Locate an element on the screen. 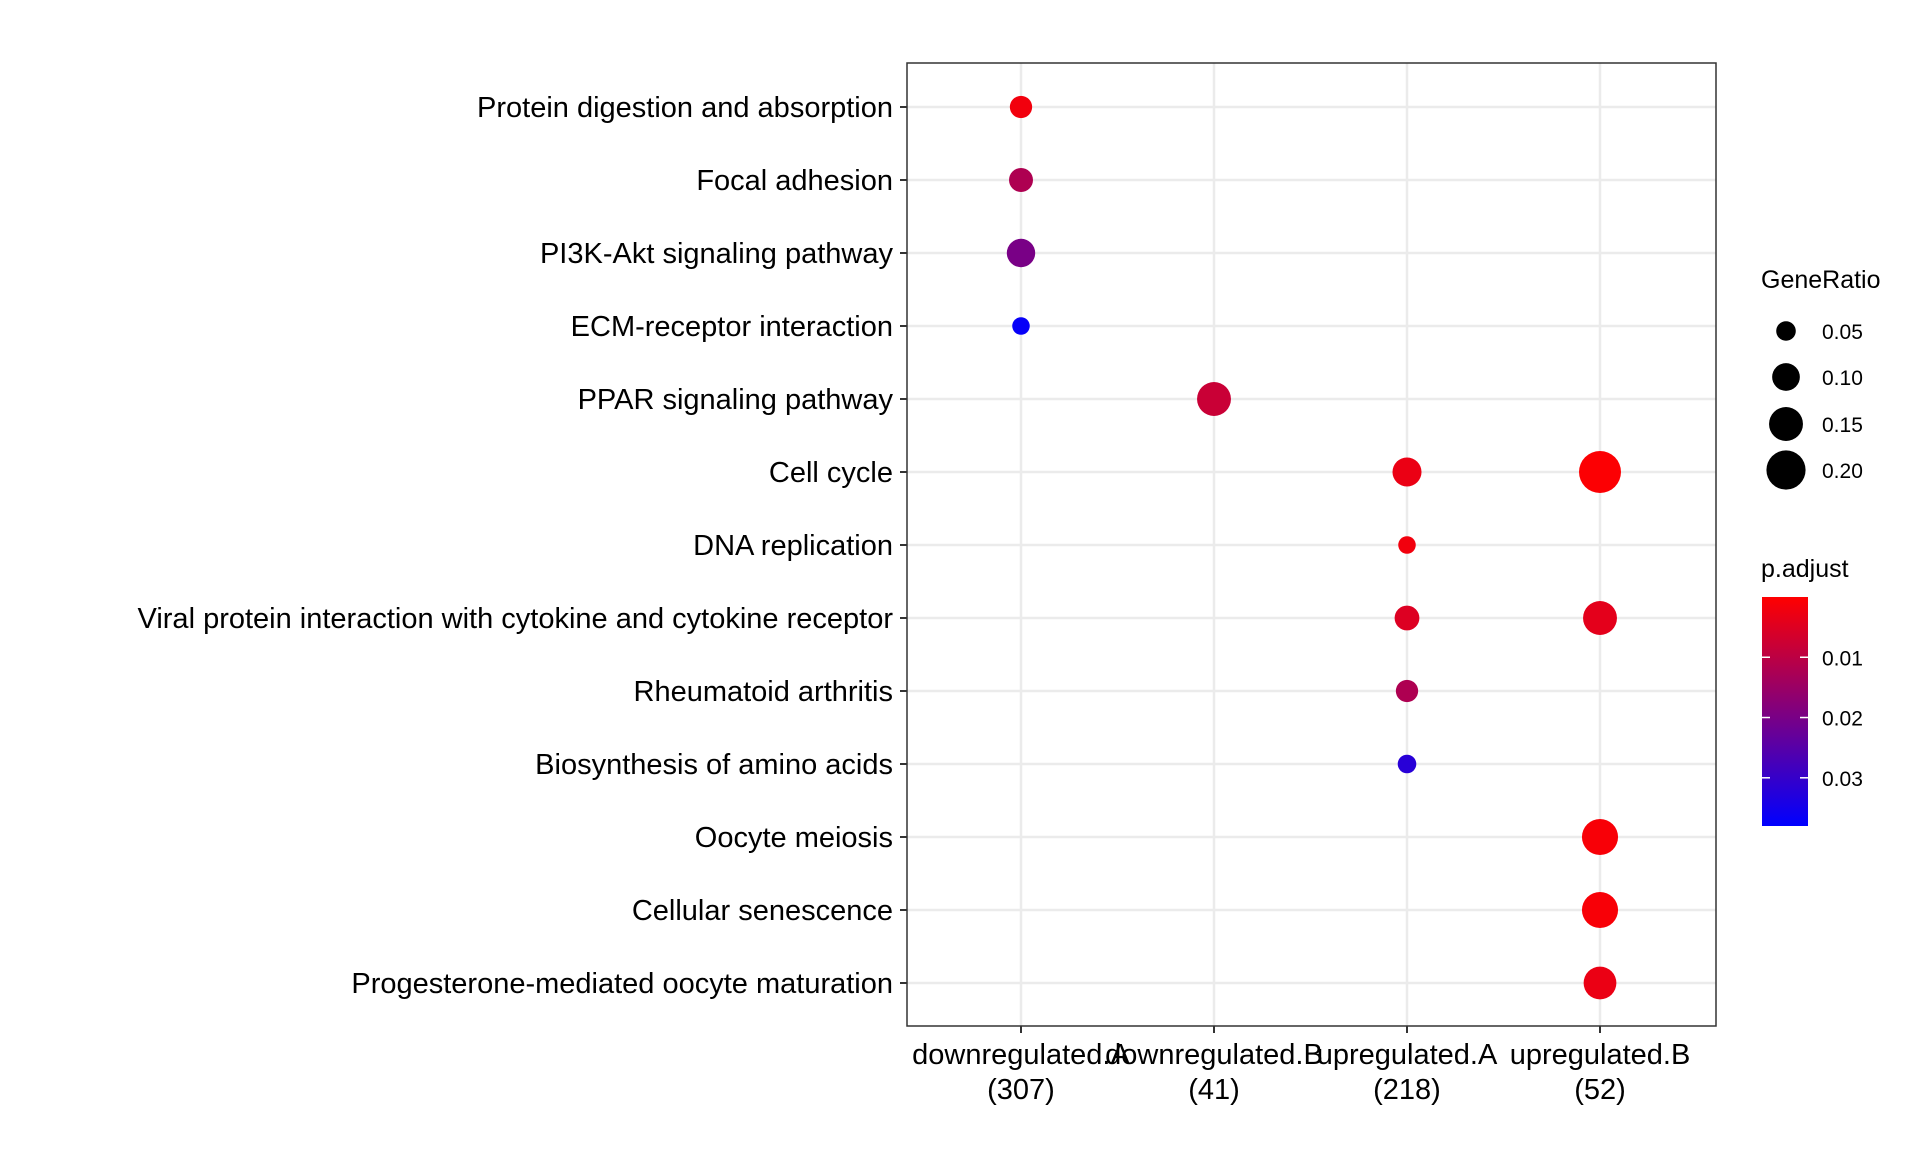 This screenshot has height=1152, width=1920. y-tick-label: Rheumatoid arthritis is located at coordinates (764, 692).